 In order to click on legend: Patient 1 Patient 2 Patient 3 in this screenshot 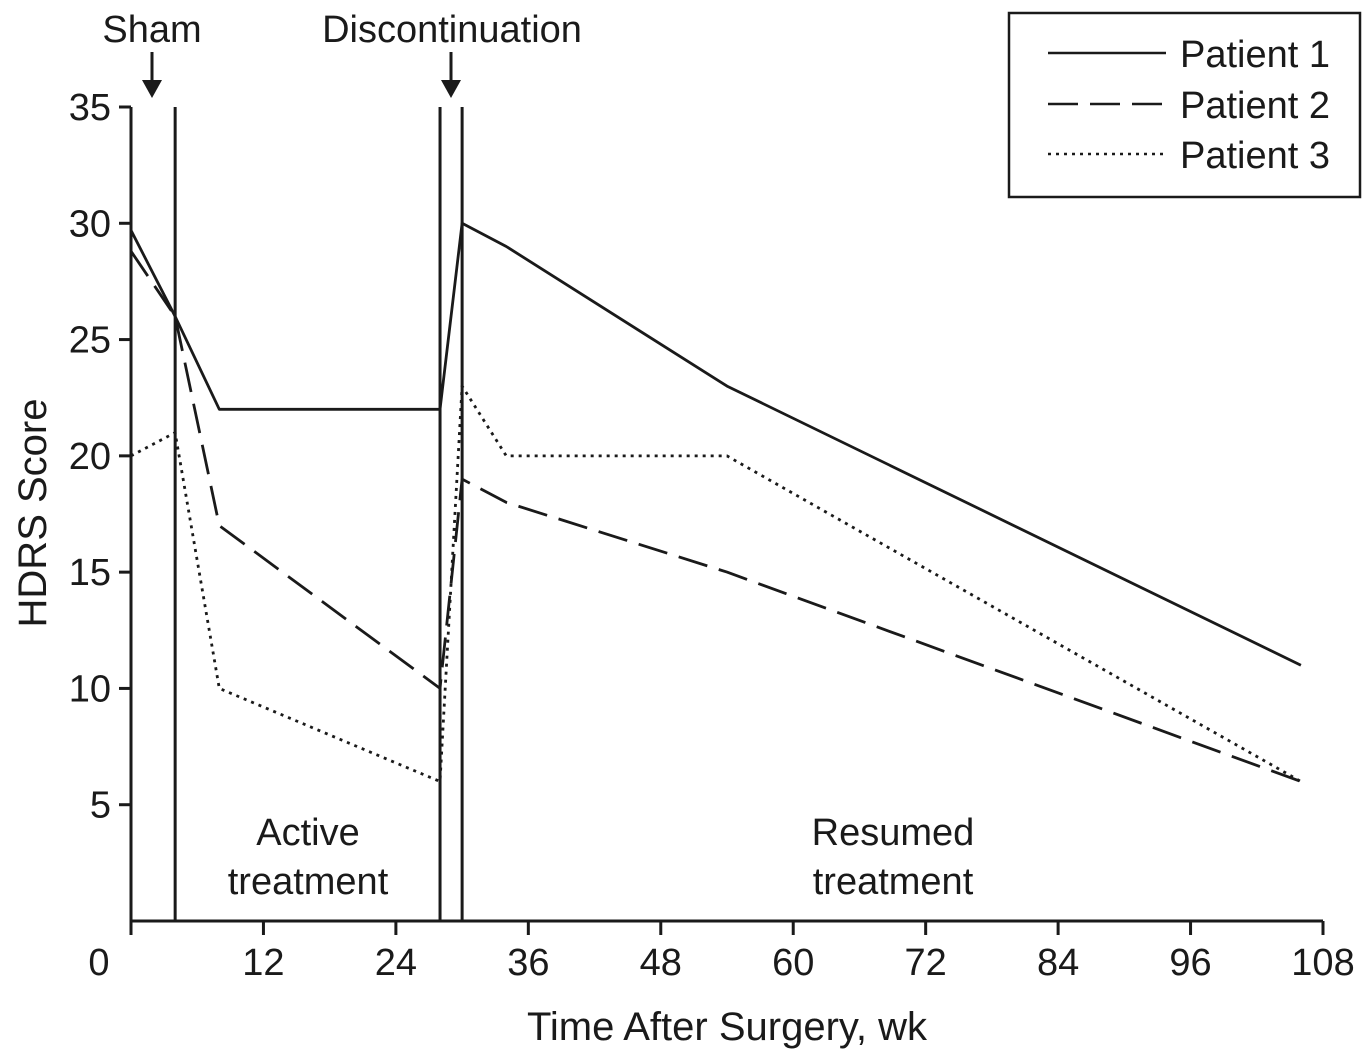, I will do `click(1184, 105)`.